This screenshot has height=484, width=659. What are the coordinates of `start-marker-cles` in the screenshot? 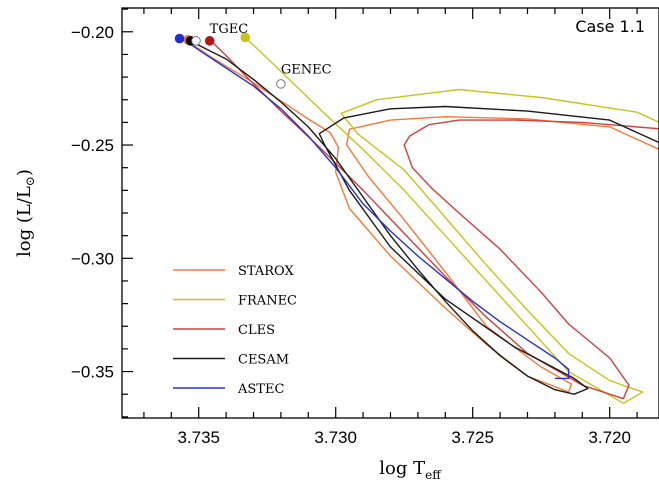 It's located at (209, 41).